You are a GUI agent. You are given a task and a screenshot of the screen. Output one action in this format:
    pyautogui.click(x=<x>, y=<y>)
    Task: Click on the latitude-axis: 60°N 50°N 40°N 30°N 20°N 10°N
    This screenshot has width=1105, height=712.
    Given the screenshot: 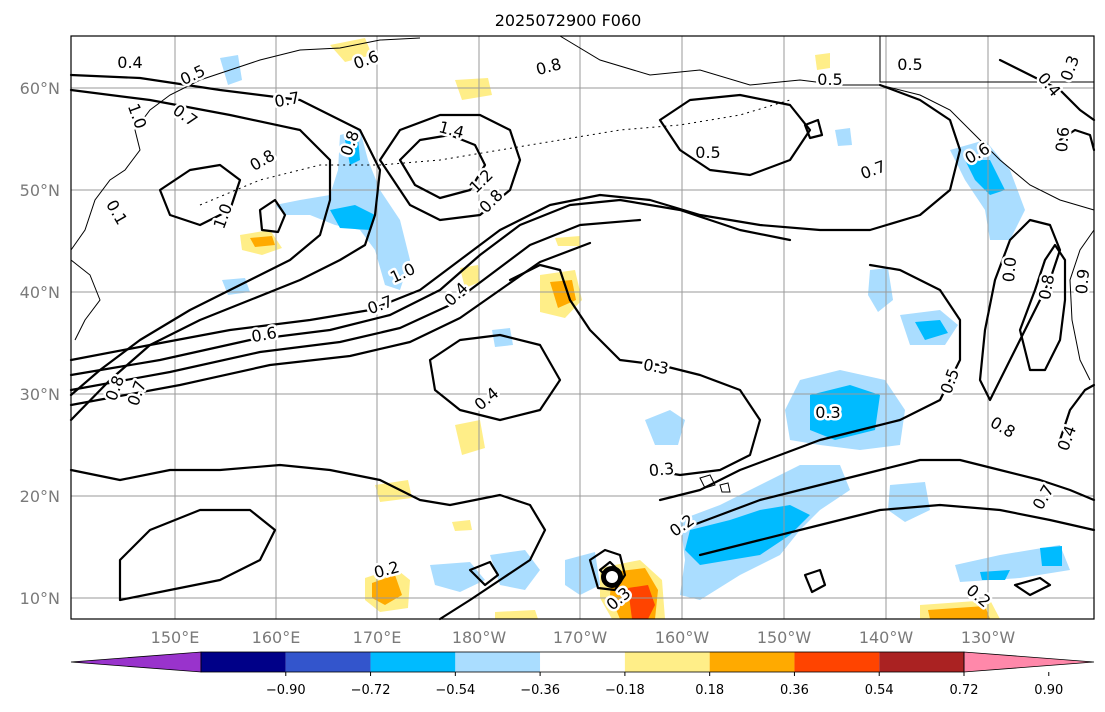 What is the action you would take?
    pyautogui.click(x=40, y=343)
    